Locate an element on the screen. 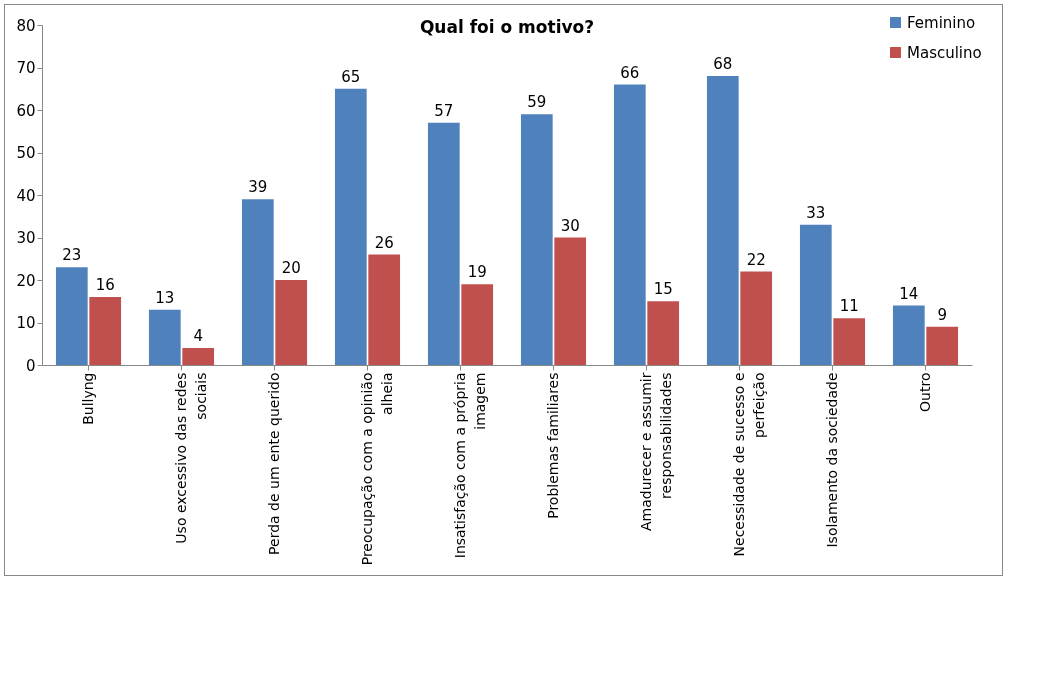 This screenshot has height=698, width=1042. data-label: 13 is located at coordinates (165, 297).